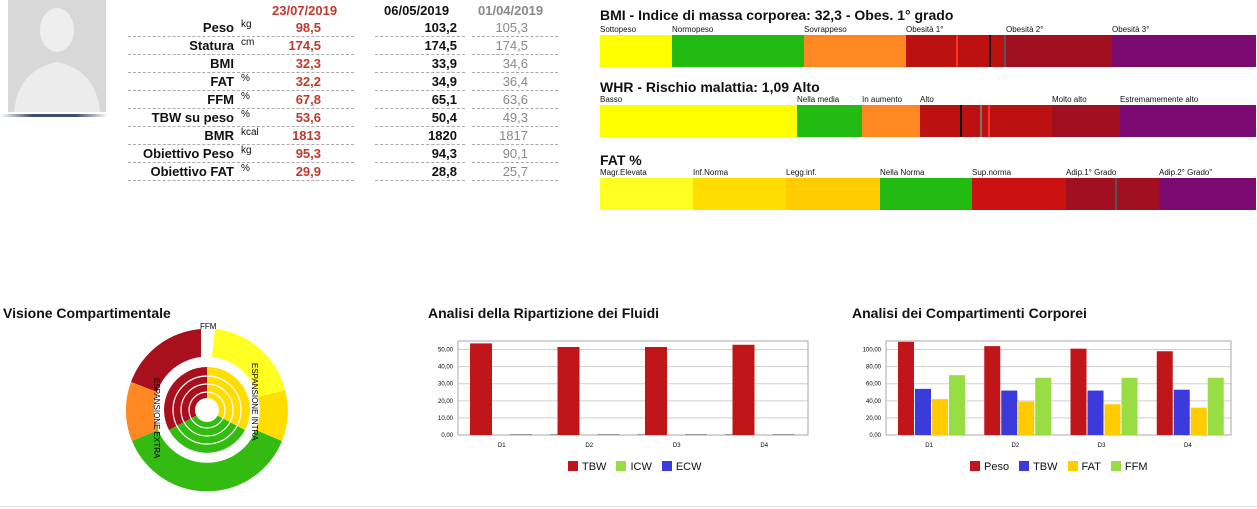  Describe the element at coordinates (218, 27) in the screenshot. I see `row-label: Peso` at that location.